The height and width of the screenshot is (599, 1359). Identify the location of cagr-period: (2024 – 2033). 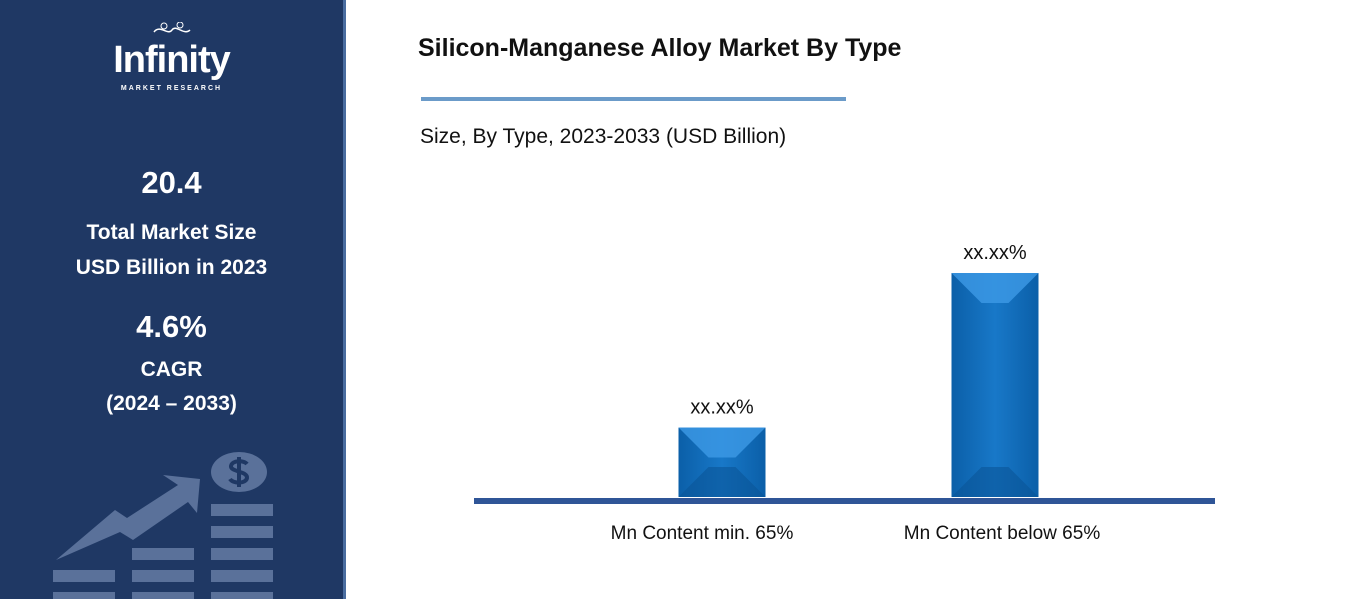
(171, 403).